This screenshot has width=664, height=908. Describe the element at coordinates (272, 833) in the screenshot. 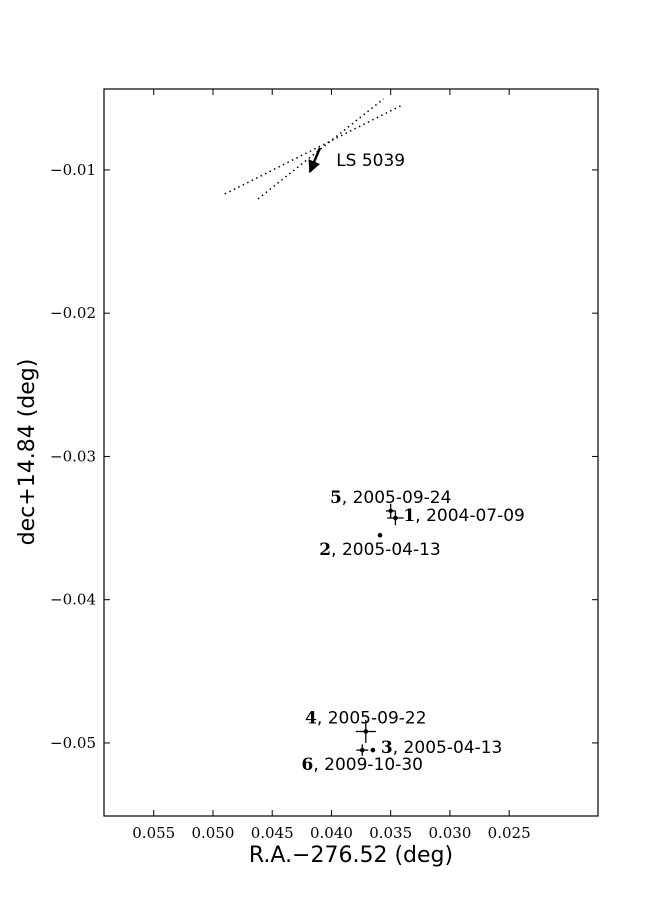

I see `x-tick-label: 0.045` at that location.